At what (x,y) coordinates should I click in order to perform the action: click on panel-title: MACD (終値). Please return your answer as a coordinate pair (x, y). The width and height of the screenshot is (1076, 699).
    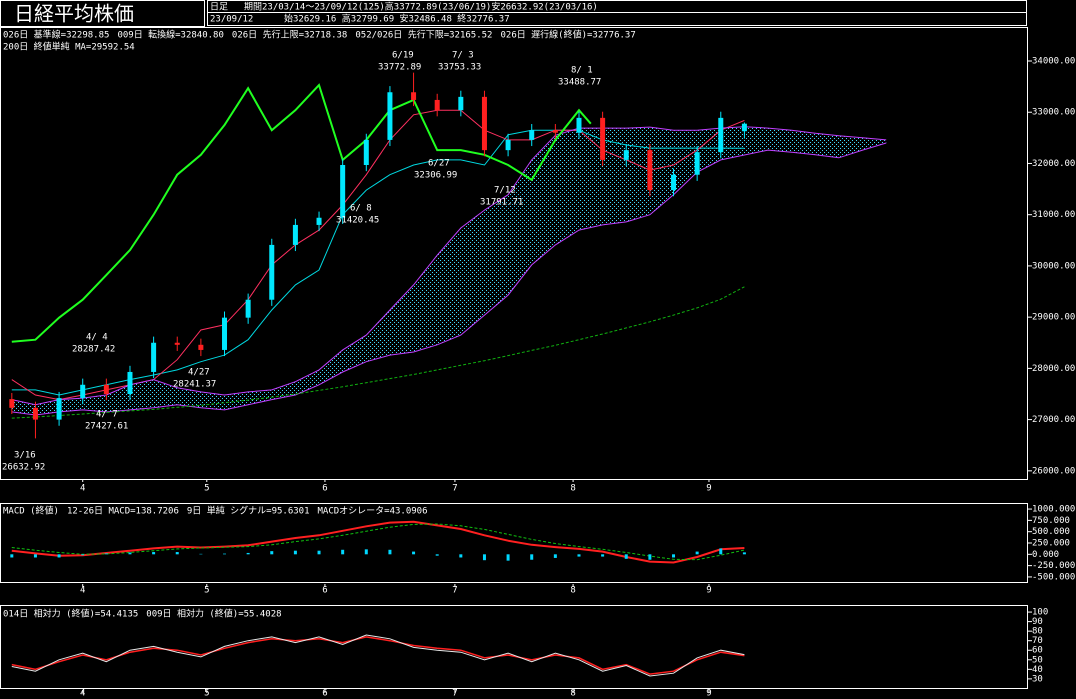
    Looking at the image, I should click on (31, 511).